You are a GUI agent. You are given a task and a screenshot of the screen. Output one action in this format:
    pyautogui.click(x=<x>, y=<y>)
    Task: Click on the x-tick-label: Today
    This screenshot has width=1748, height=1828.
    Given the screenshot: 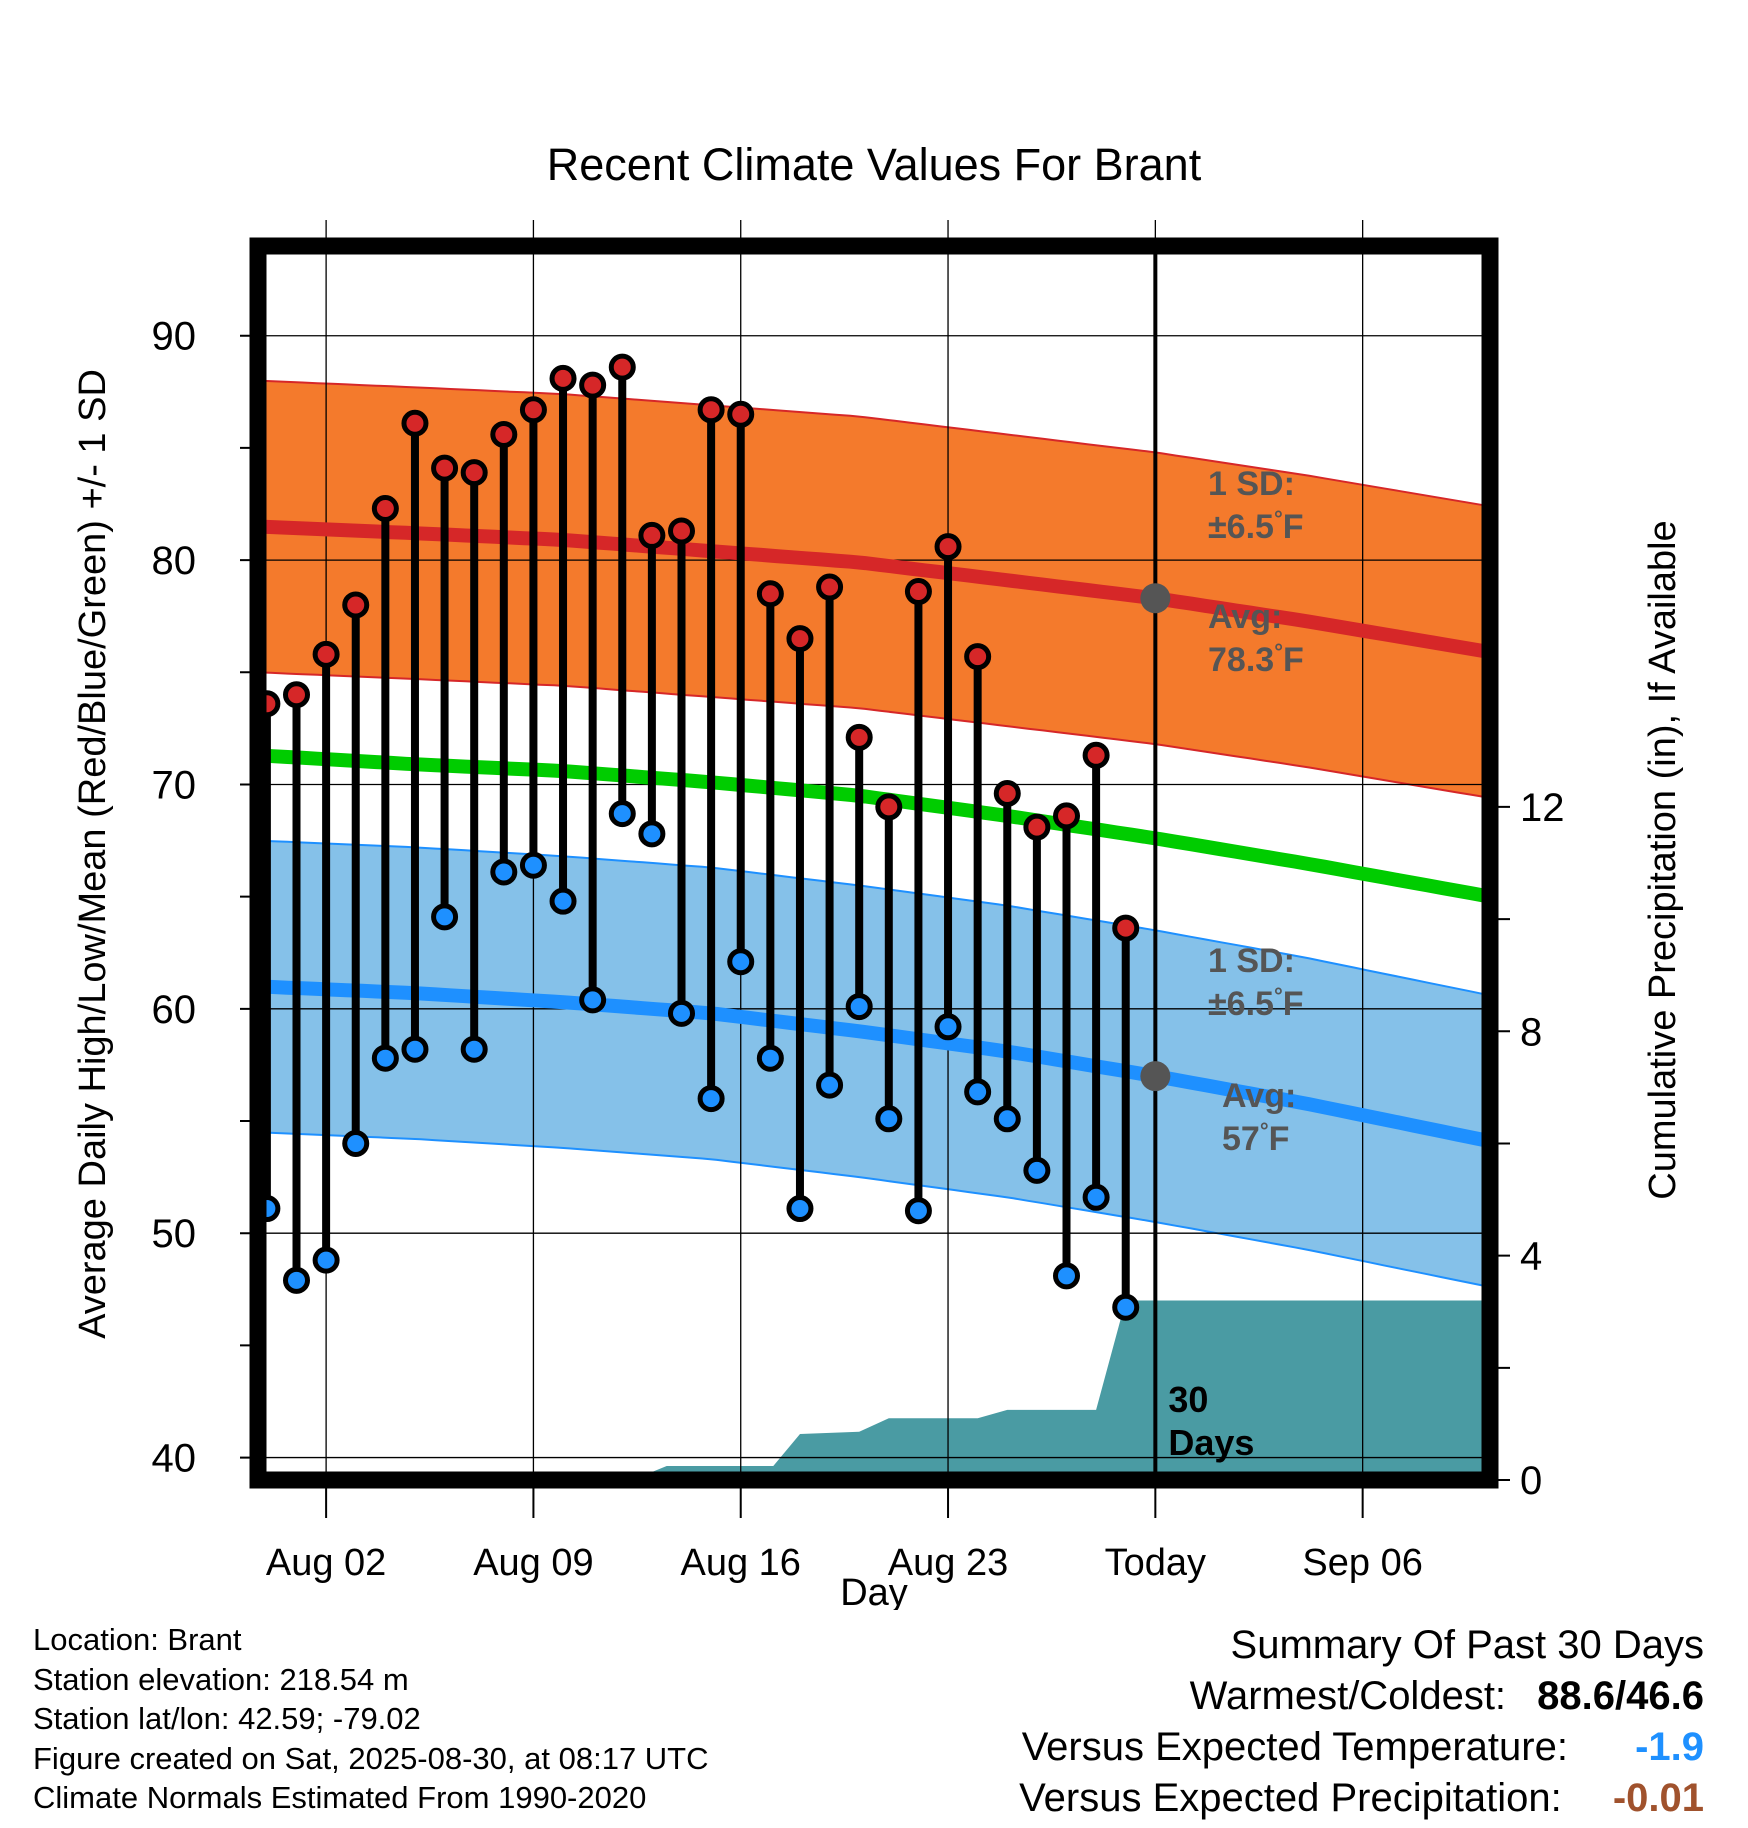 What is the action you would take?
    pyautogui.click(x=1155, y=1563)
    